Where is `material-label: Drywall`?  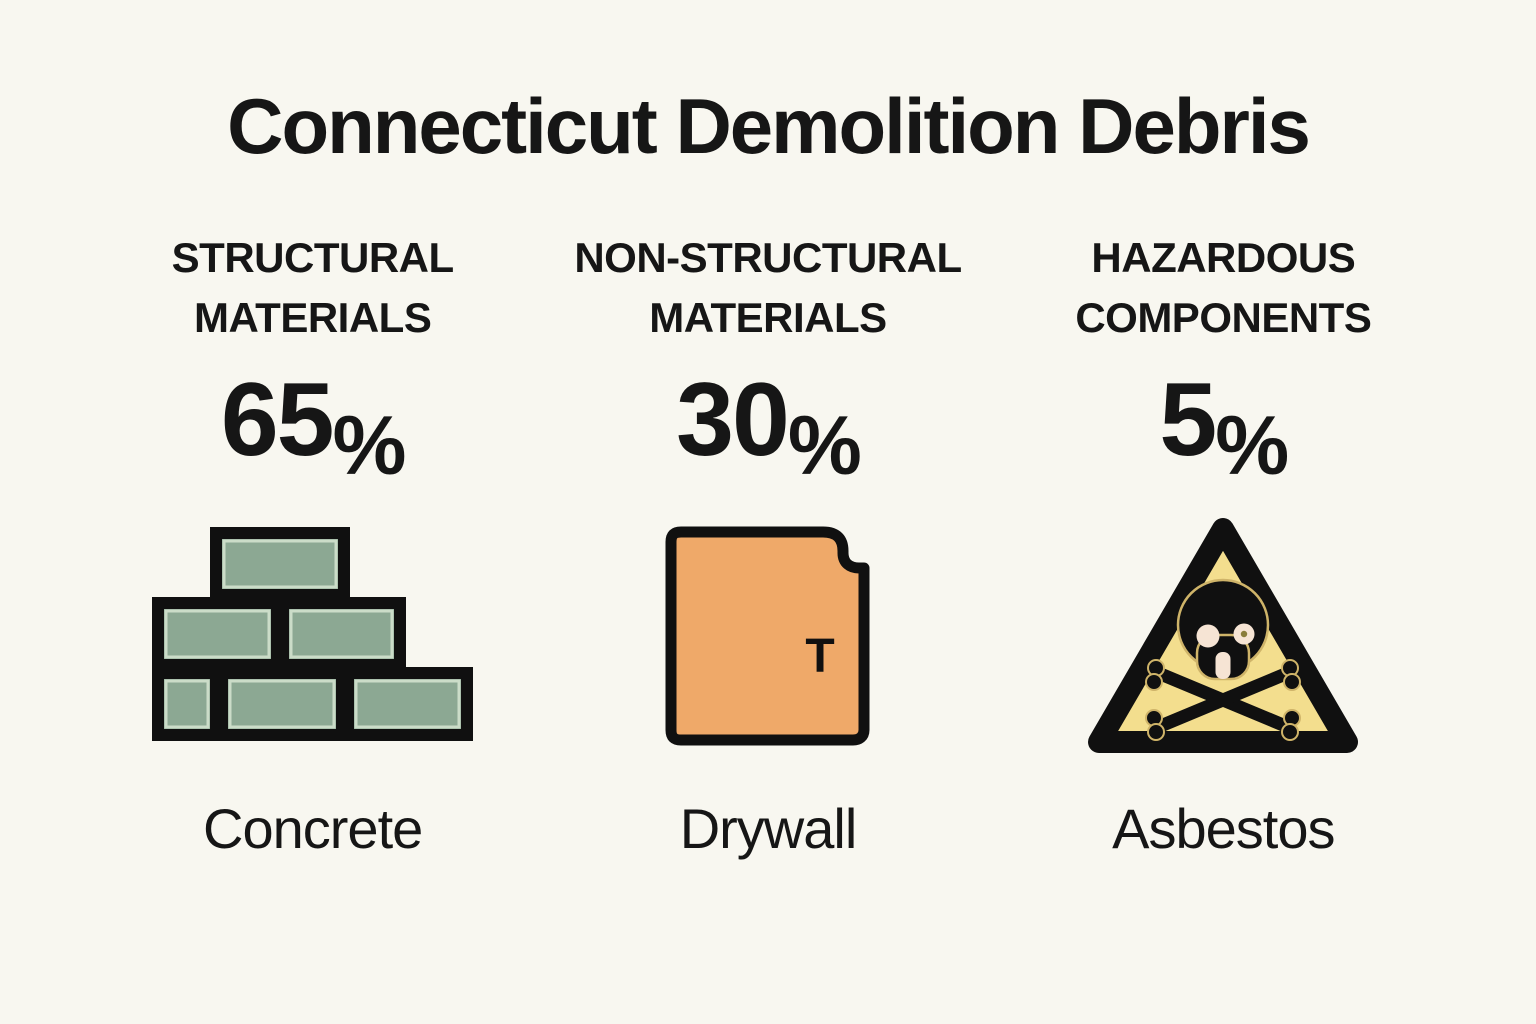
material-label: Drywall is located at coordinates (768, 828).